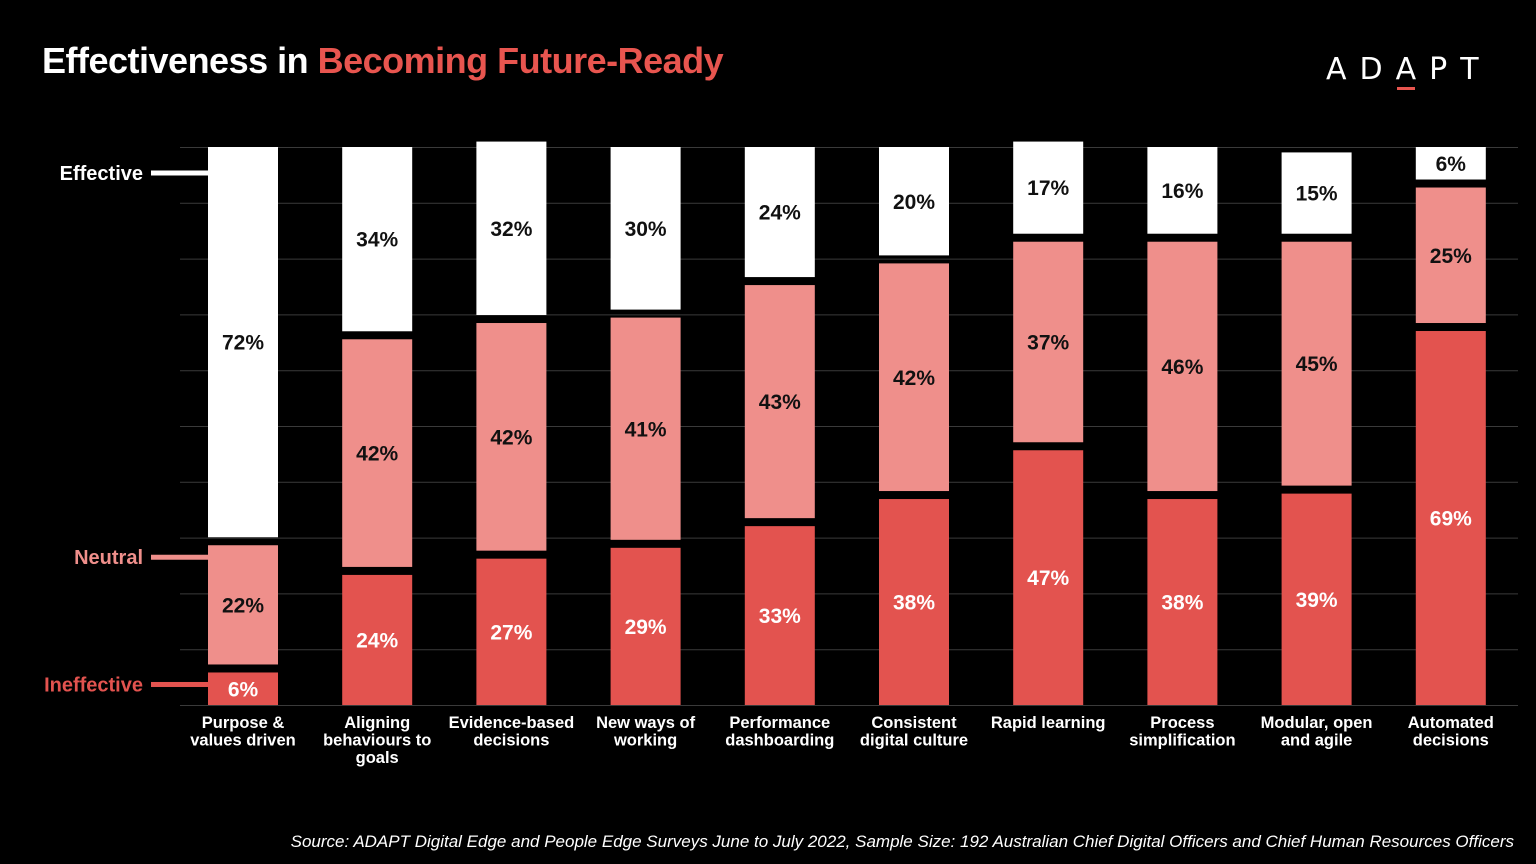  I want to click on bar-neutral-evidence-based-decisions, so click(511, 437).